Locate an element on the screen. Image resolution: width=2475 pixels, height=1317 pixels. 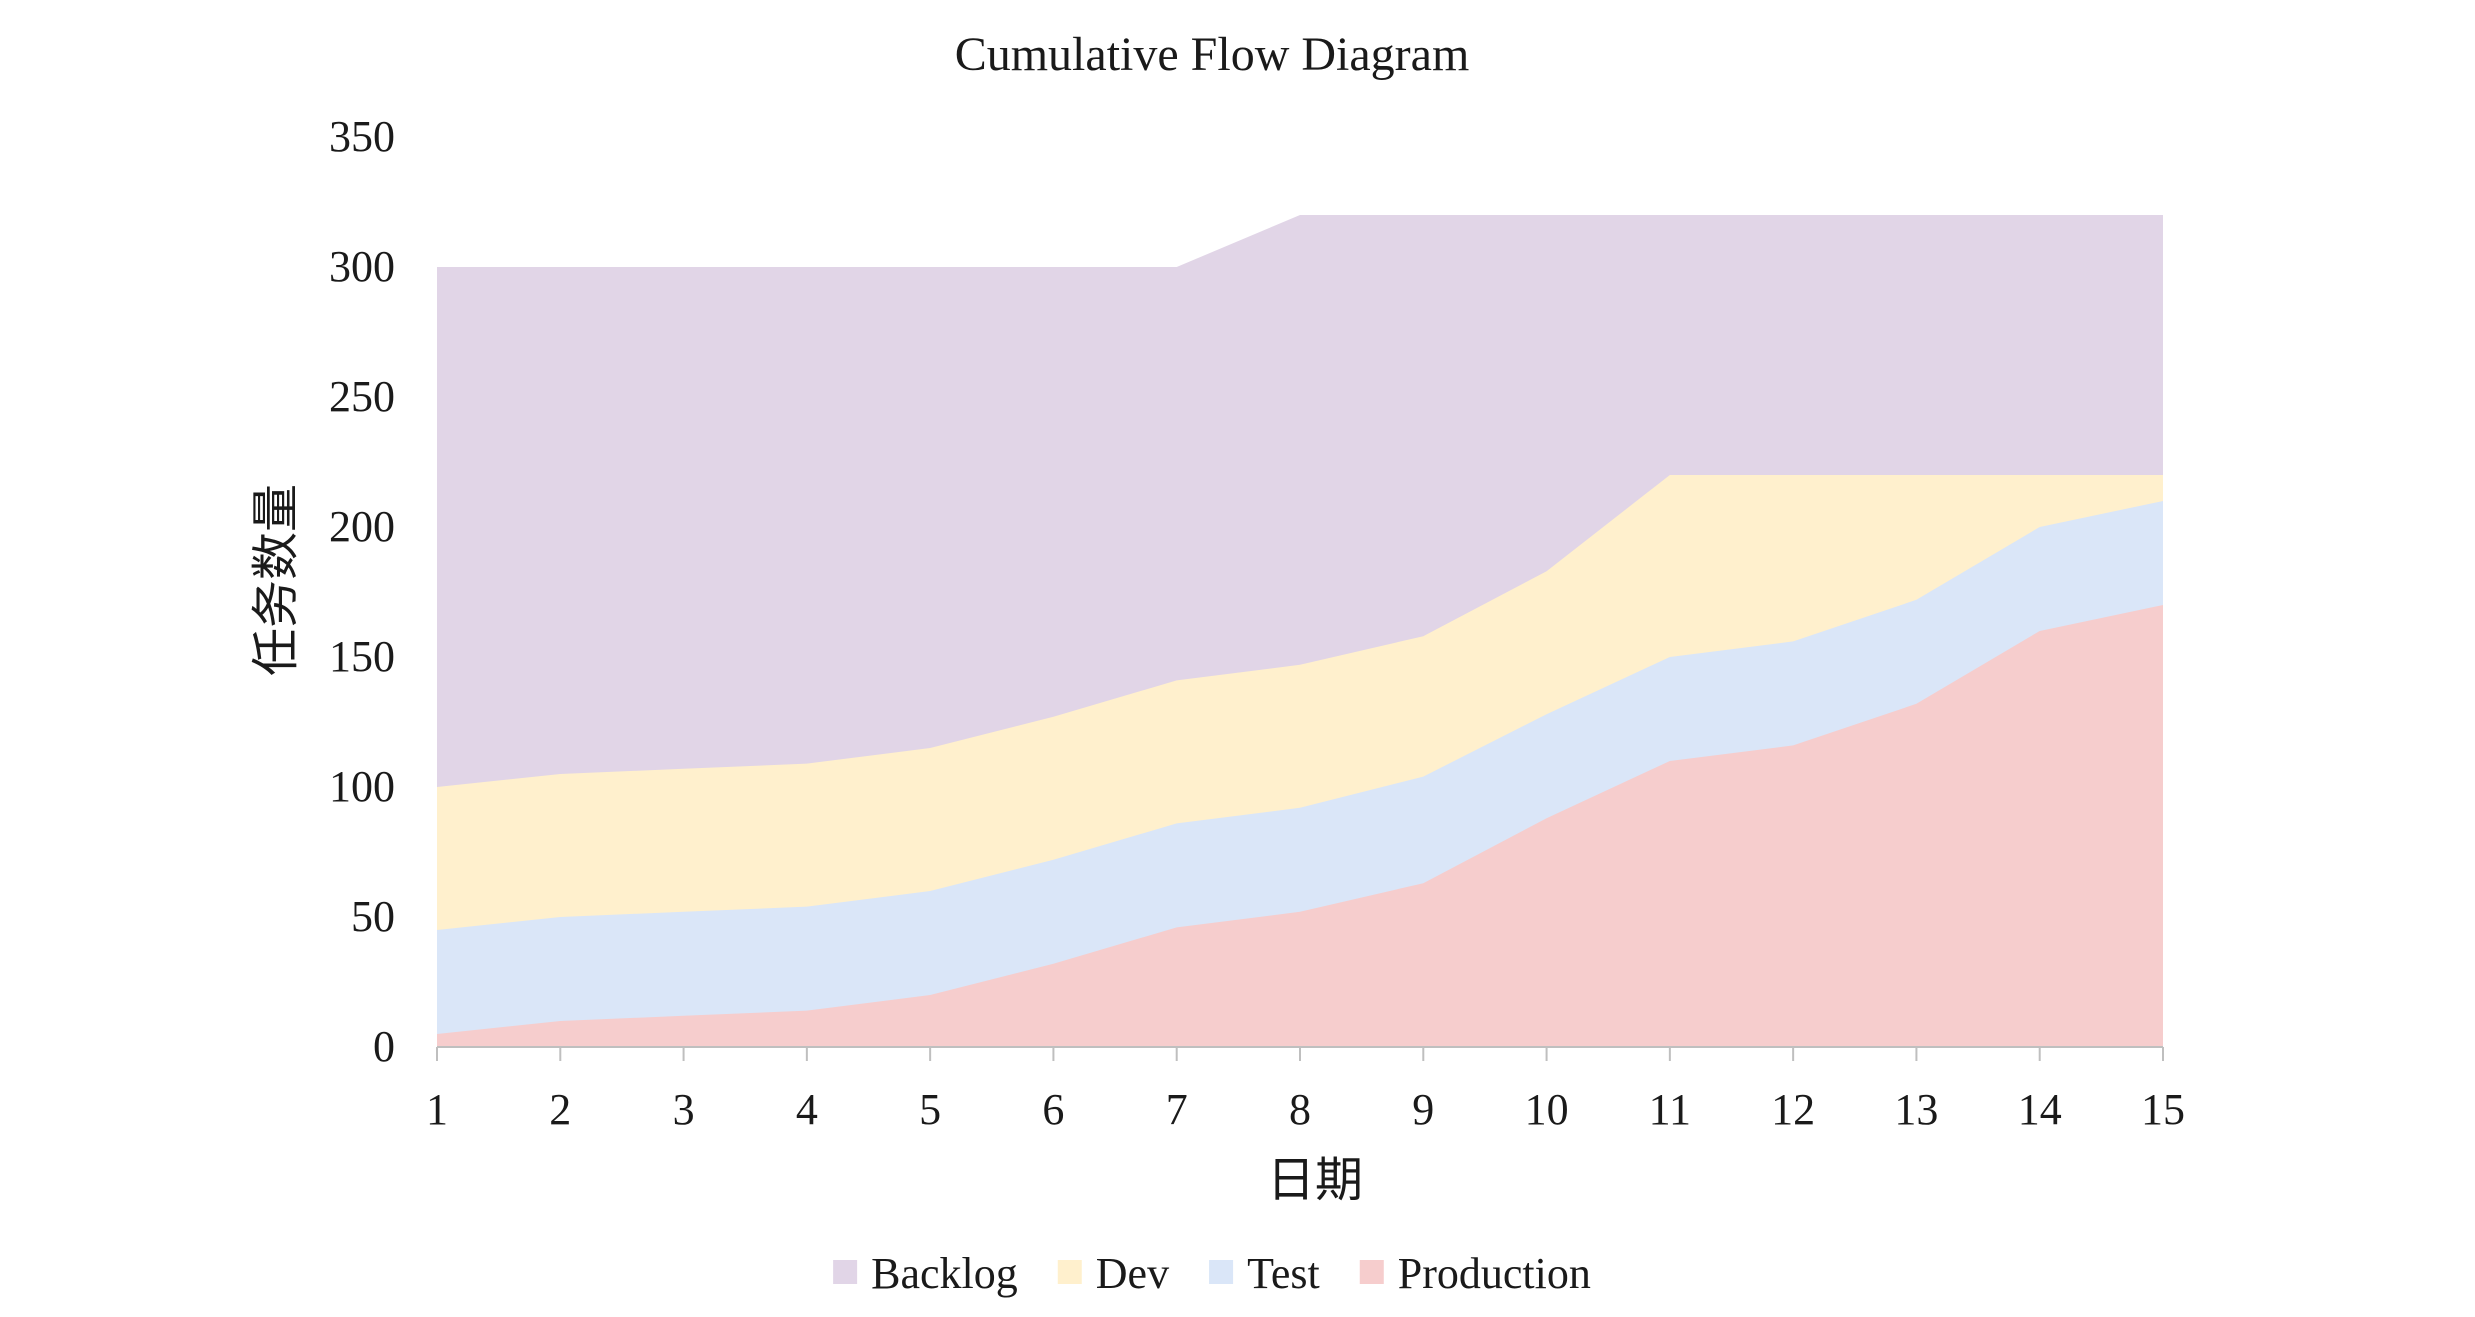
legend: Backlog Dev Test Production is located at coordinates (1212, 1273).